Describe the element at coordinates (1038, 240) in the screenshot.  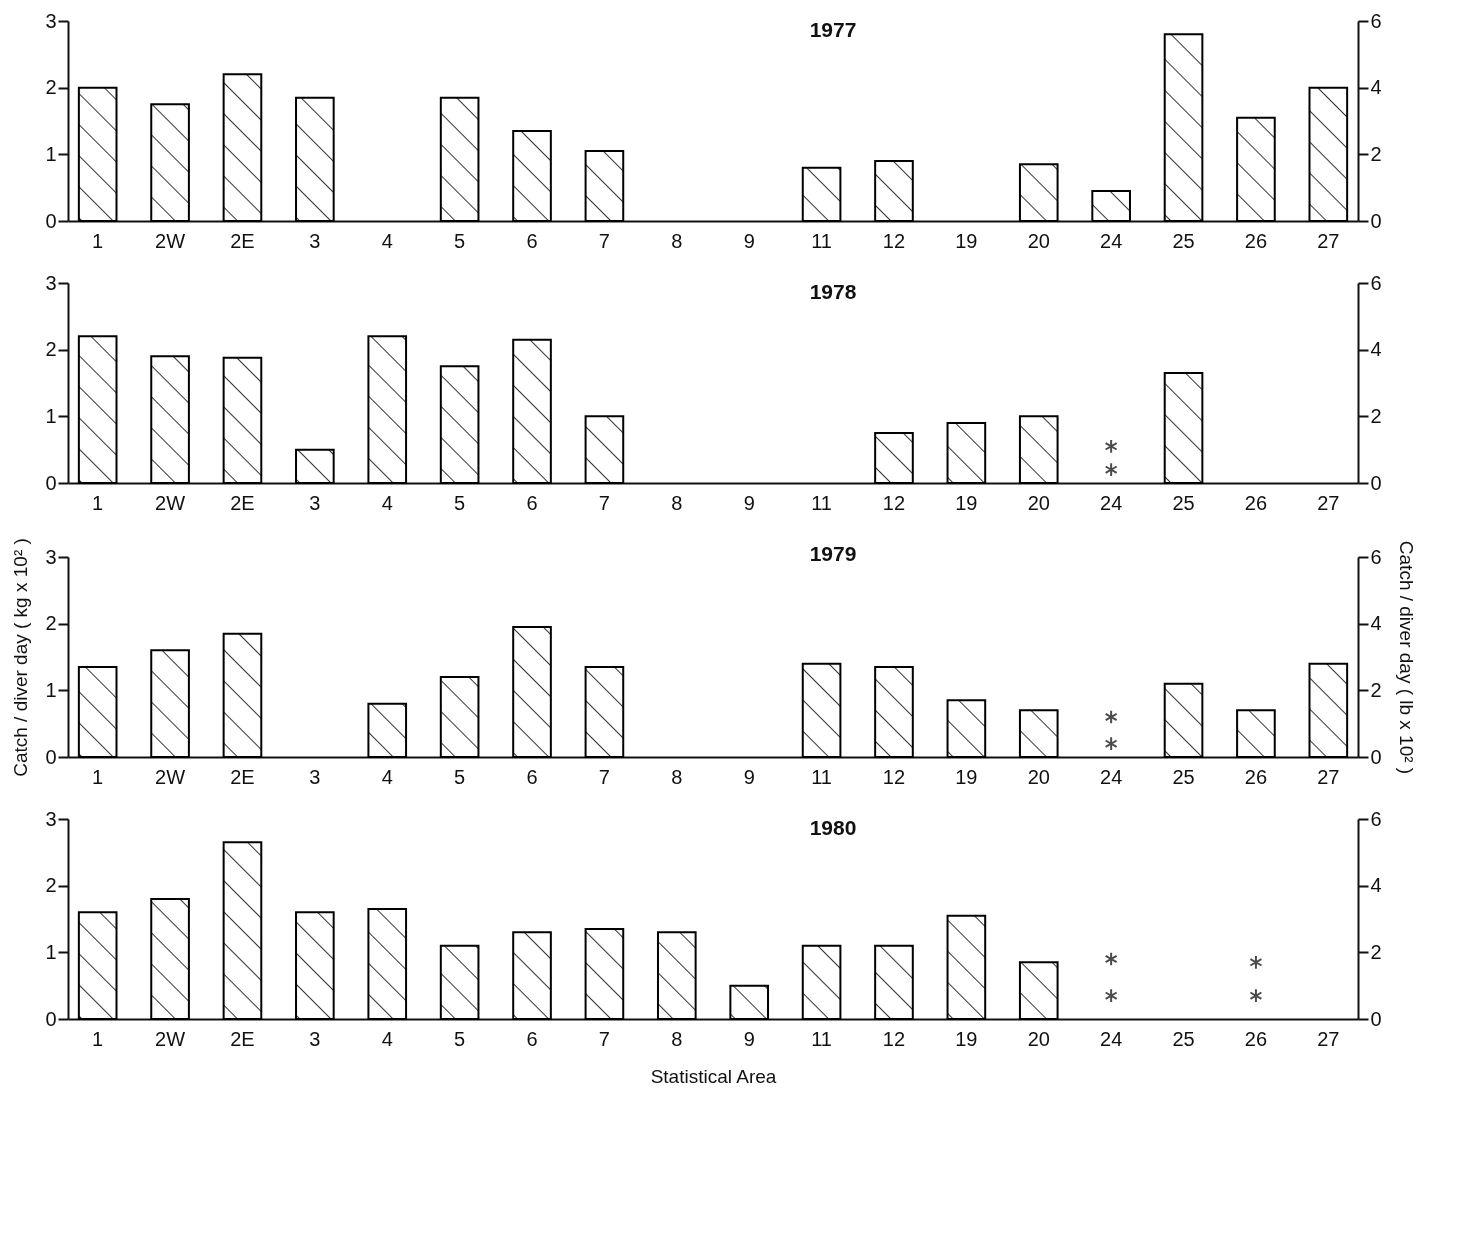
I see `x-tick-label: 20` at that location.